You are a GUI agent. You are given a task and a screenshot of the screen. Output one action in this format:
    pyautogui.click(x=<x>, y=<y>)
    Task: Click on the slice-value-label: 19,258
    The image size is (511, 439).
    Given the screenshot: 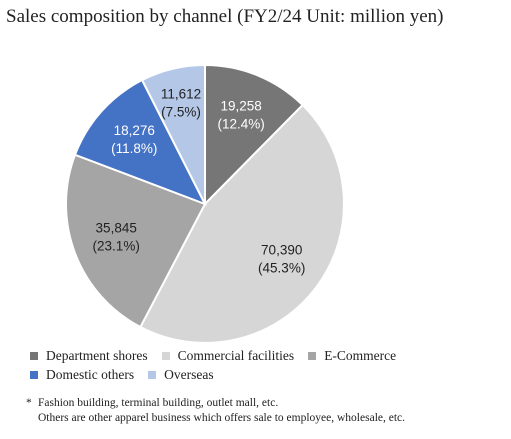 What is the action you would take?
    pyautogui.click(x=240, y=106)
    